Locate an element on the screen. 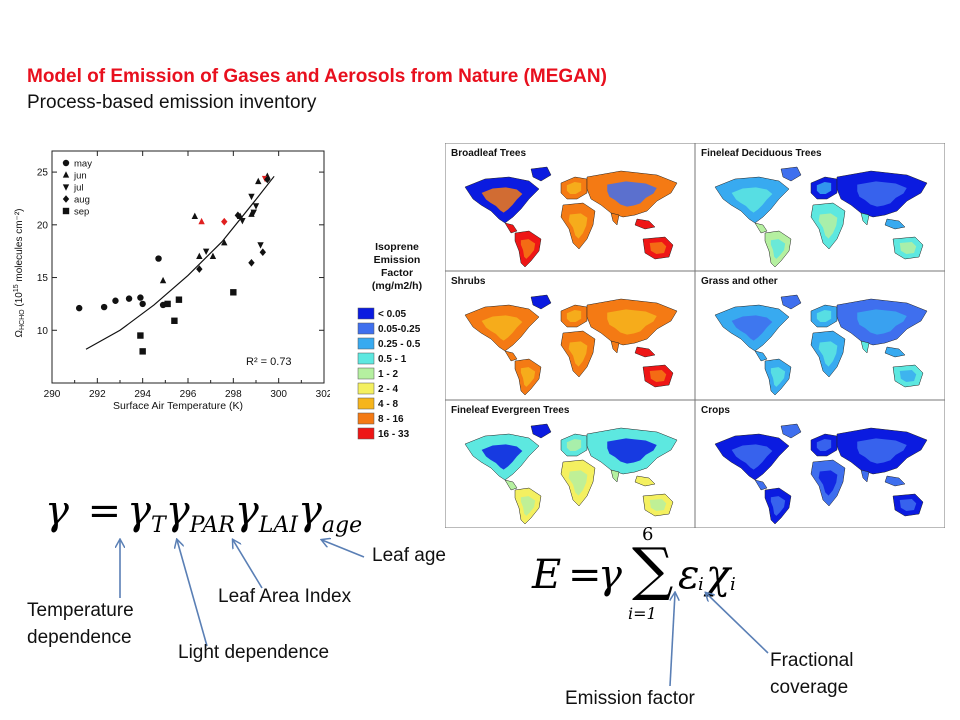 The height and width of the screenshot is (720, 960). map-panel: Crops is located at coordinates (814, 465).